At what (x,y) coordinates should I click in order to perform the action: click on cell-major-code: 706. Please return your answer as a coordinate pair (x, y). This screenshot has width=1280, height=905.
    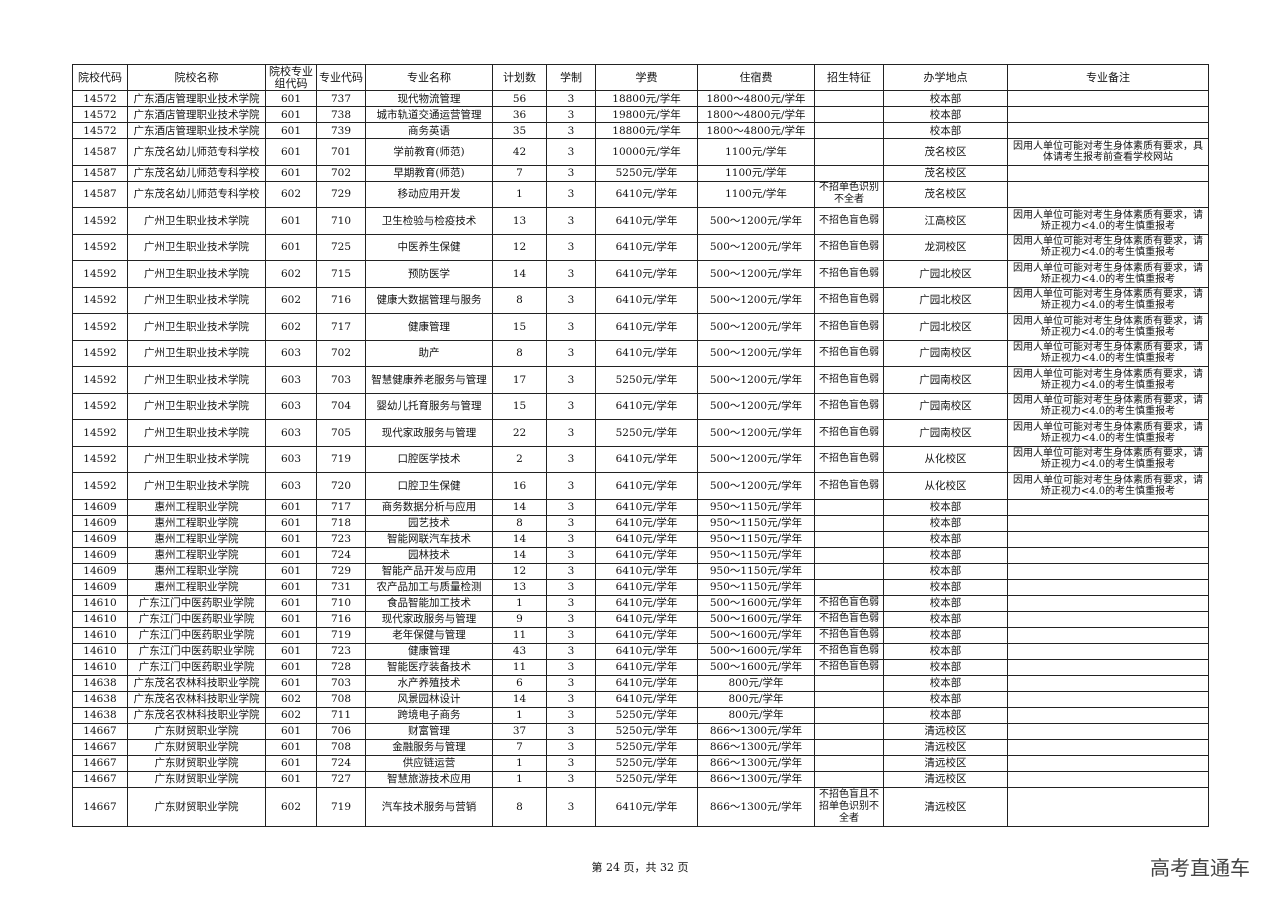
    Looking at the image, I should click on (341, 731).